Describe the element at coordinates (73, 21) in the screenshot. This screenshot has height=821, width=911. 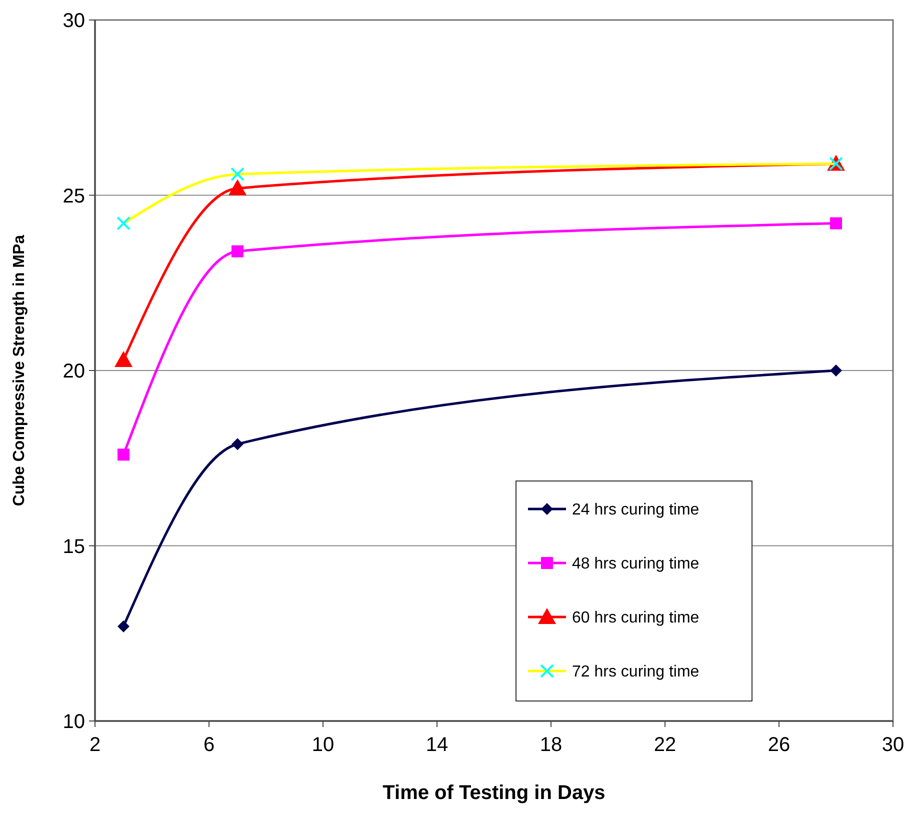
I see `y-tick-label: 30` at that location.